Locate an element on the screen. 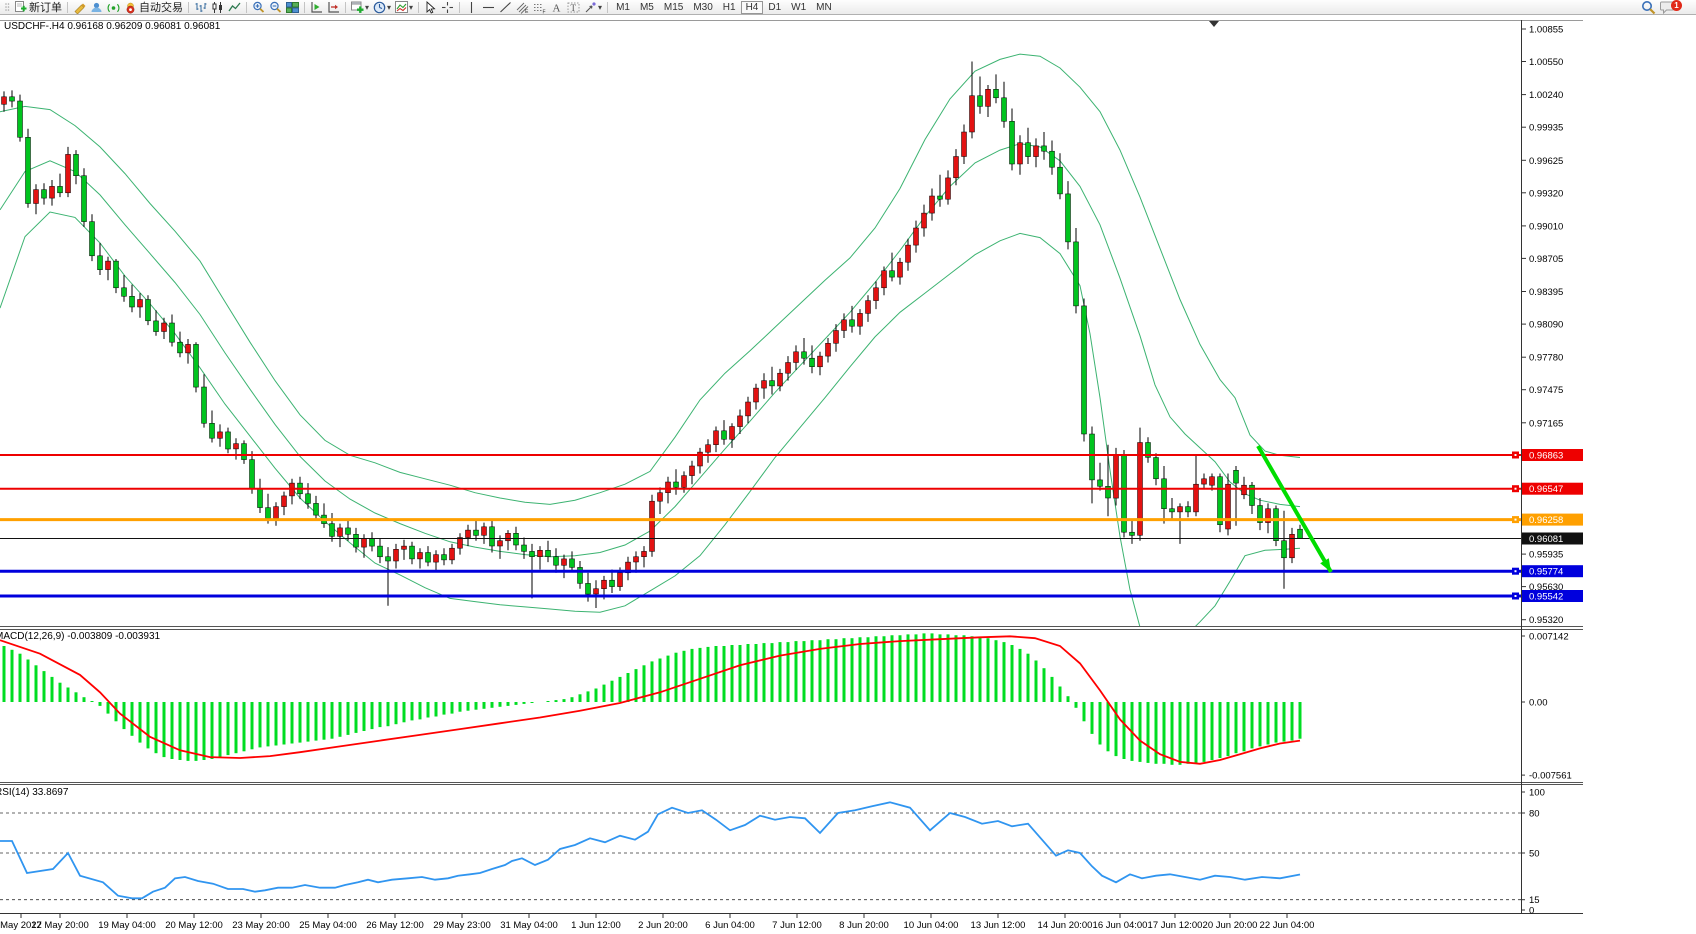 The image size is (1696, 934). hline-button is located at coordinates (488, 7).